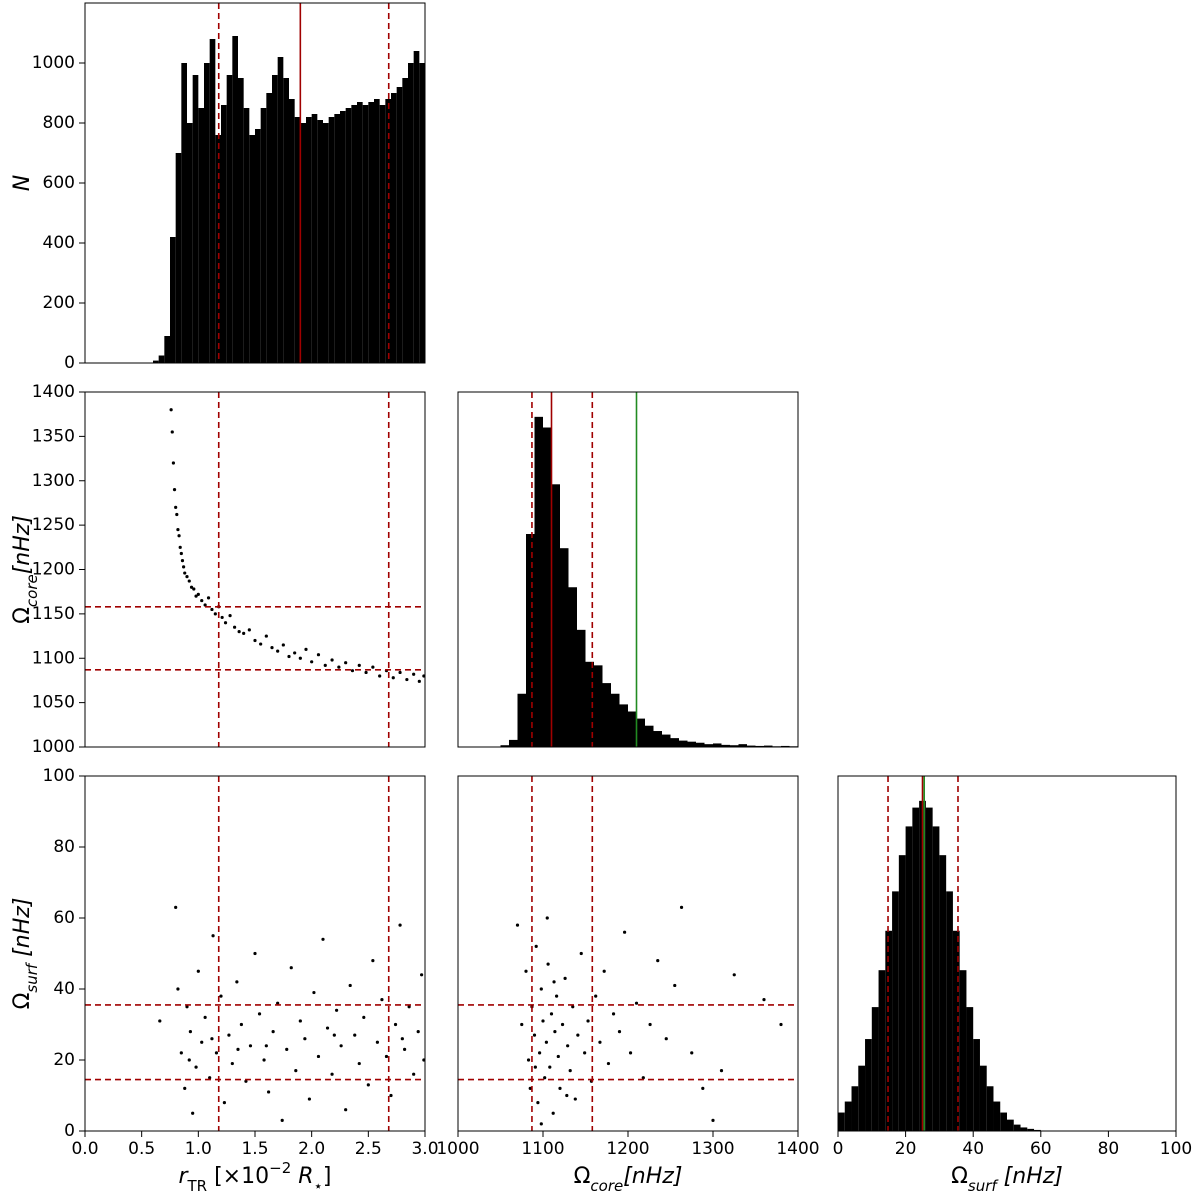 Image resolution: width=1200 pixels, height=1198 pixels. Describe the element at coordinates (84, 1149) in the screenshot. I see `x-tick-label: 0.0` at that location.